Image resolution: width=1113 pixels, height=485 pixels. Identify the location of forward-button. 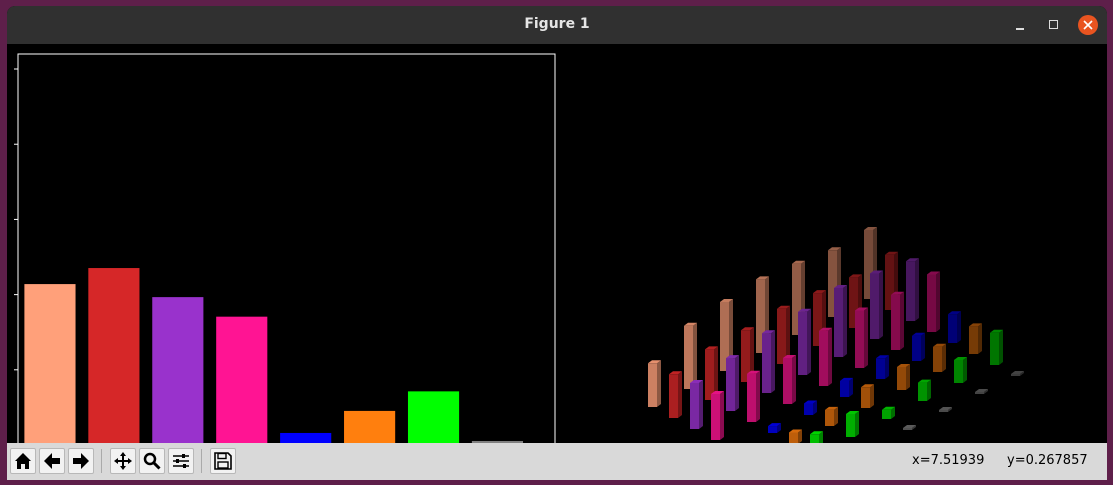
(81, 461).